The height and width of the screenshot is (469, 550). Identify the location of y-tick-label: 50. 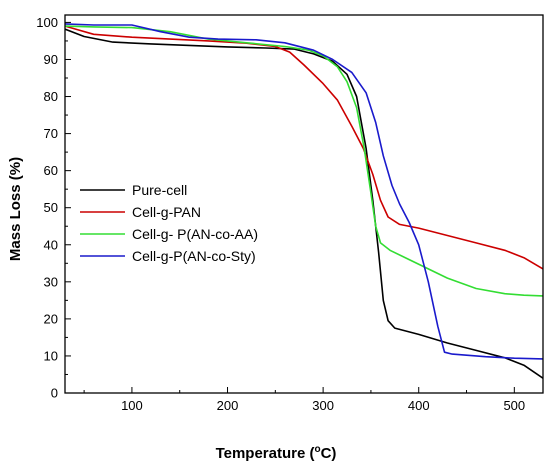
(51, 207).